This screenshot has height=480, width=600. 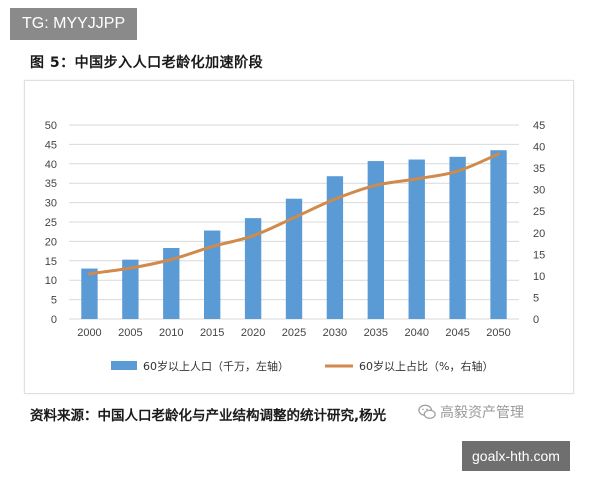 I want to click on line-point-2010, so click(x=171, y=259).